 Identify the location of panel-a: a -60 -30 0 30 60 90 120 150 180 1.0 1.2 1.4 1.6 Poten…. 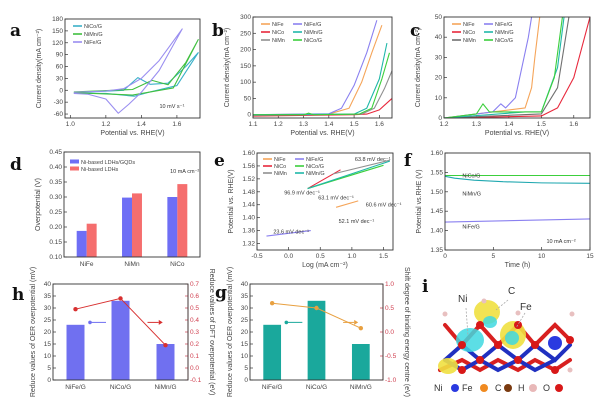
(105, 76).